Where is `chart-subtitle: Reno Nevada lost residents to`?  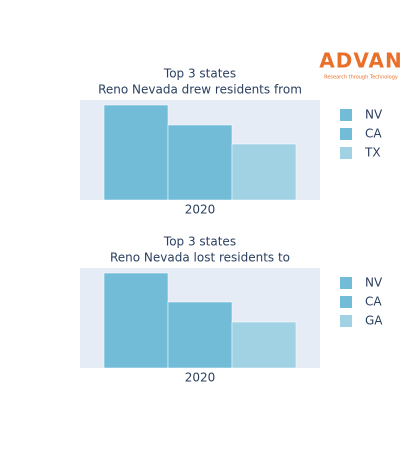
chart-subtitle: Reno Nevada lost residents to is located at coordinates (200, 258).